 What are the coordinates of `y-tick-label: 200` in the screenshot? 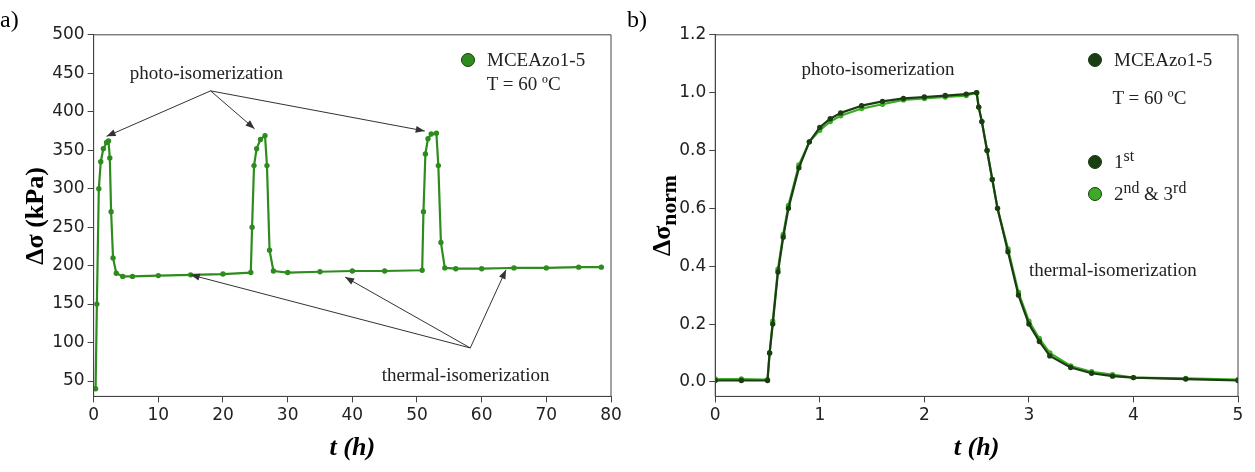 It's located at (68, 264).